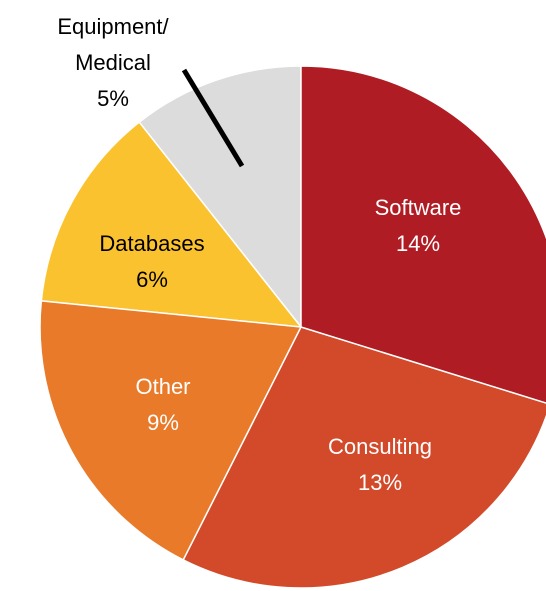 This screenshot has width=546, height=591. Describe the element at coordinates (162, 405) in the screenshot. I see `slice-label: Other 9%` at that location.